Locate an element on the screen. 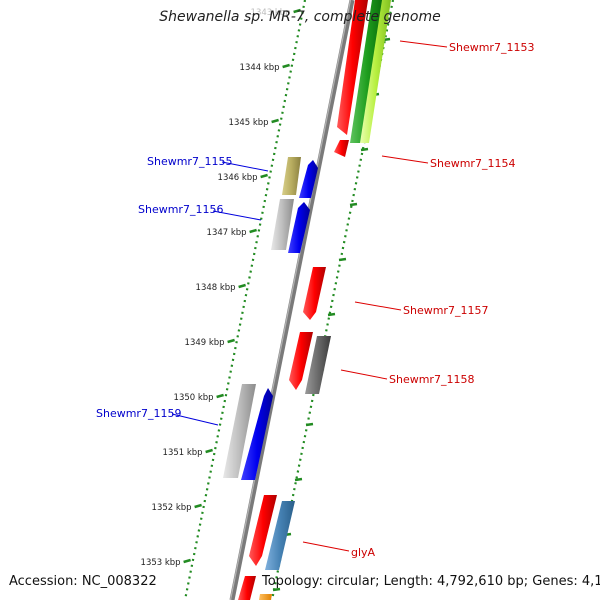 Image resolution: width=600 pixels, height=600 pixels. tick-label: 1352 kbp is located at coordinates (172, 508).